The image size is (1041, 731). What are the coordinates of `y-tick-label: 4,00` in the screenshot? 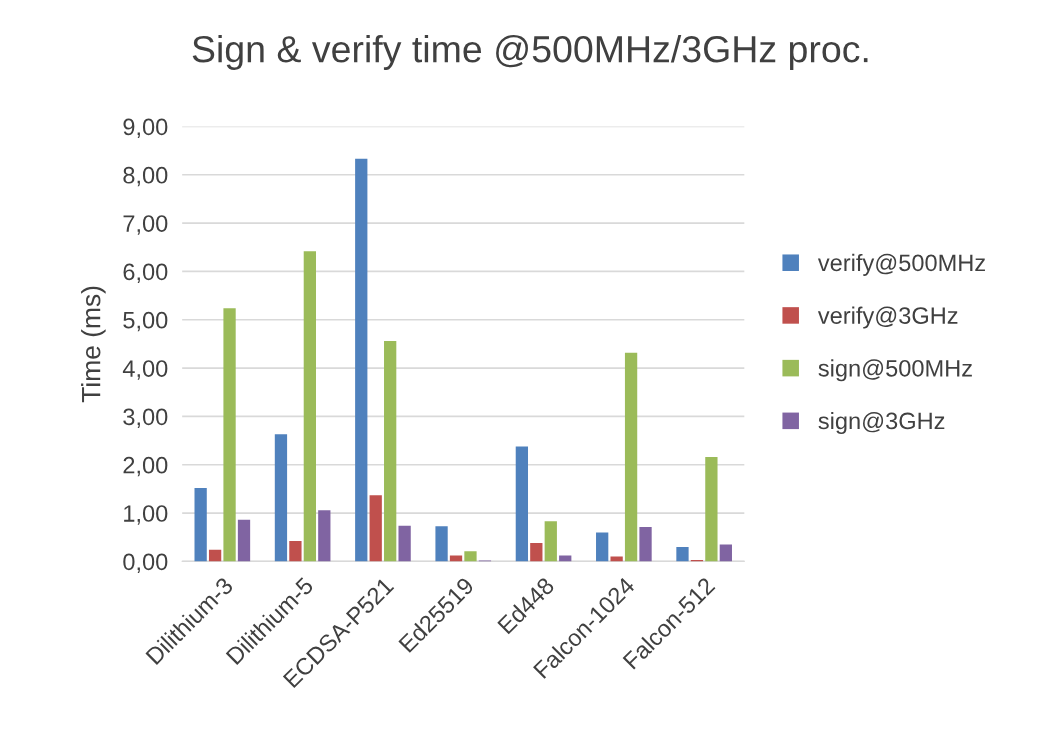 It's located at (145, 370).